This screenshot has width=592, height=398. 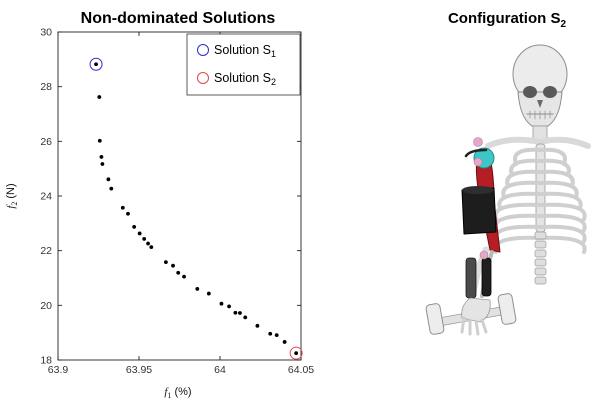 What do you see at coordinates (471, 314) in the screenshot?
I see `dumbbell-icon` at bounding box center [471, 314].